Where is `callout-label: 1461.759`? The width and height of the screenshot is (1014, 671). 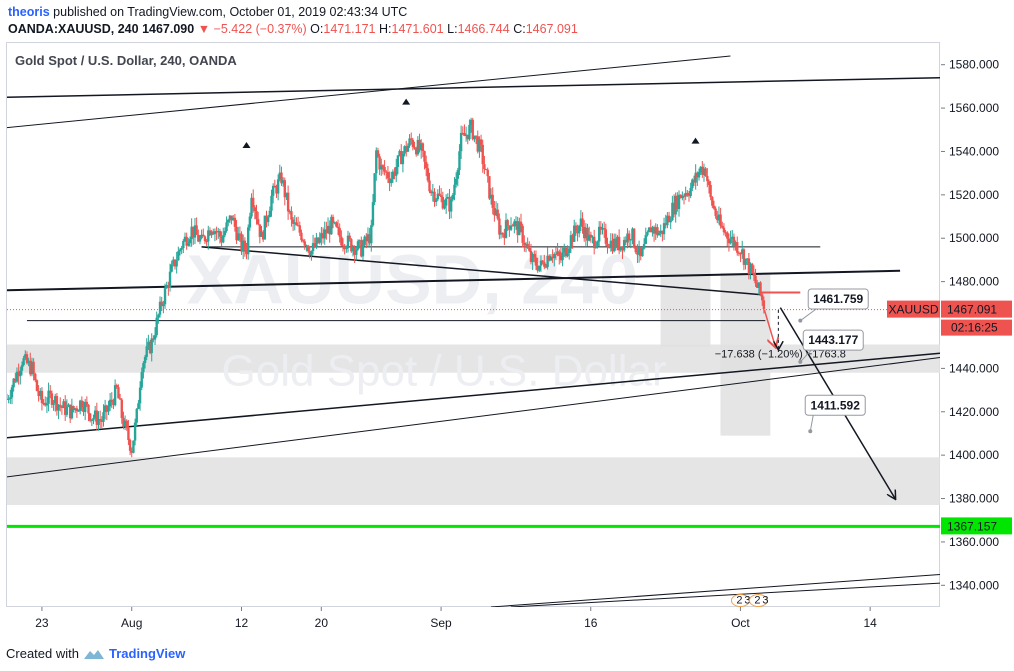 callout-label: 1461.759 is located at coordinates (838, 299).